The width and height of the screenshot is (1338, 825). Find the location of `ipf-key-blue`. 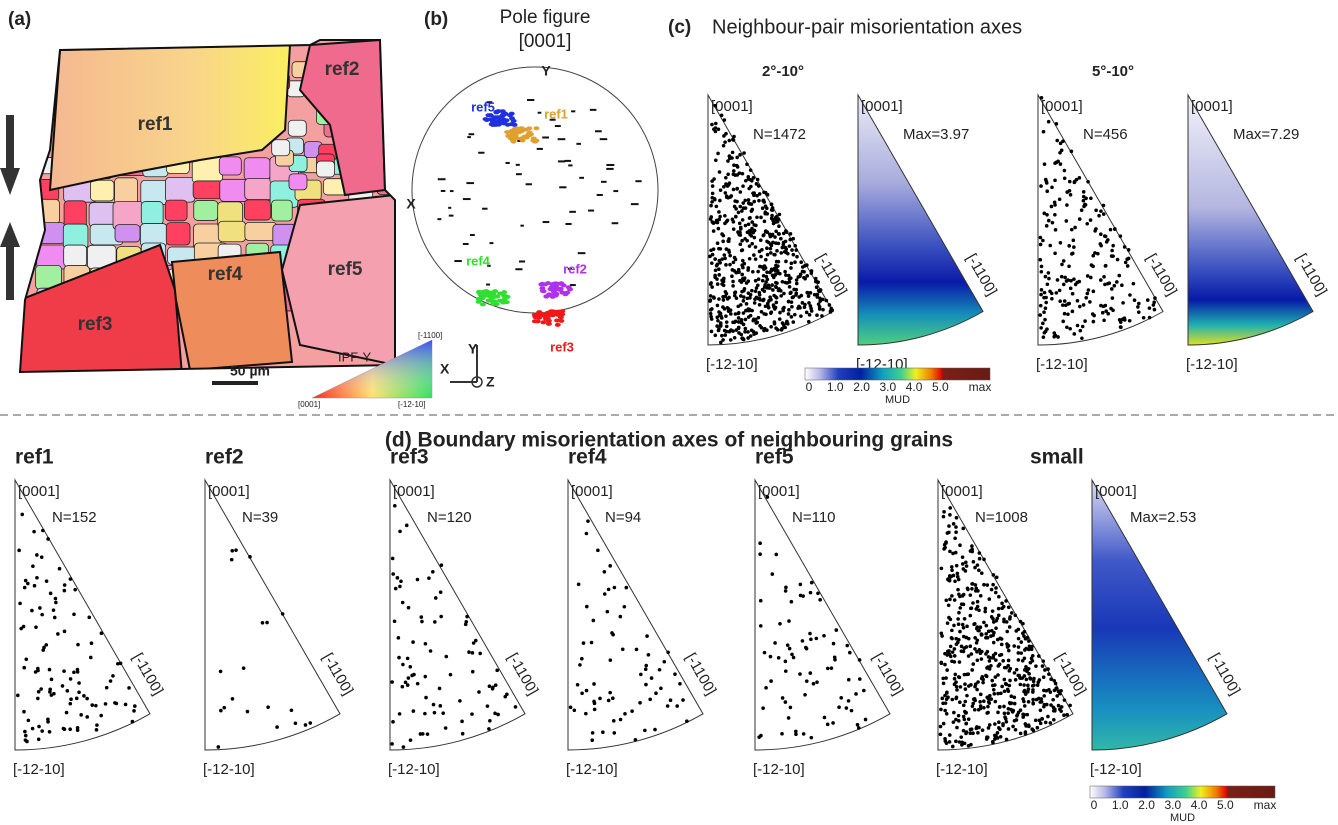

ipf-key-blue is located at coordinates (372, 369).